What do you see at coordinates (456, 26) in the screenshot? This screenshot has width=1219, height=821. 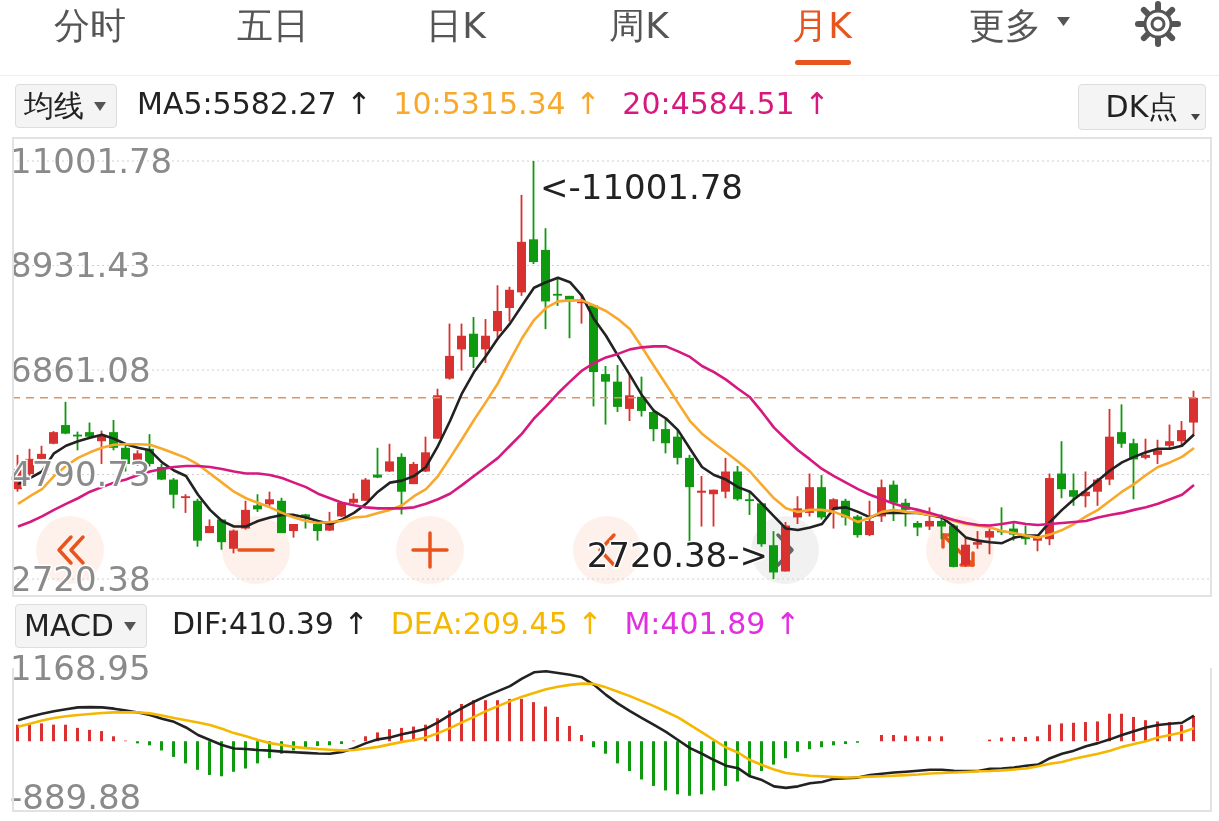 I see `text: 日K` at bounding box center [456, 26].